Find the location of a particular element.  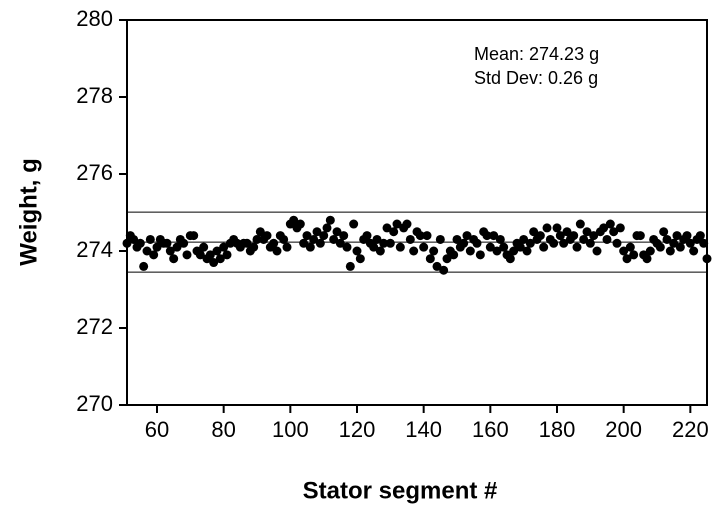

x-tick-label: 100 is located at coordinates (290, 429).